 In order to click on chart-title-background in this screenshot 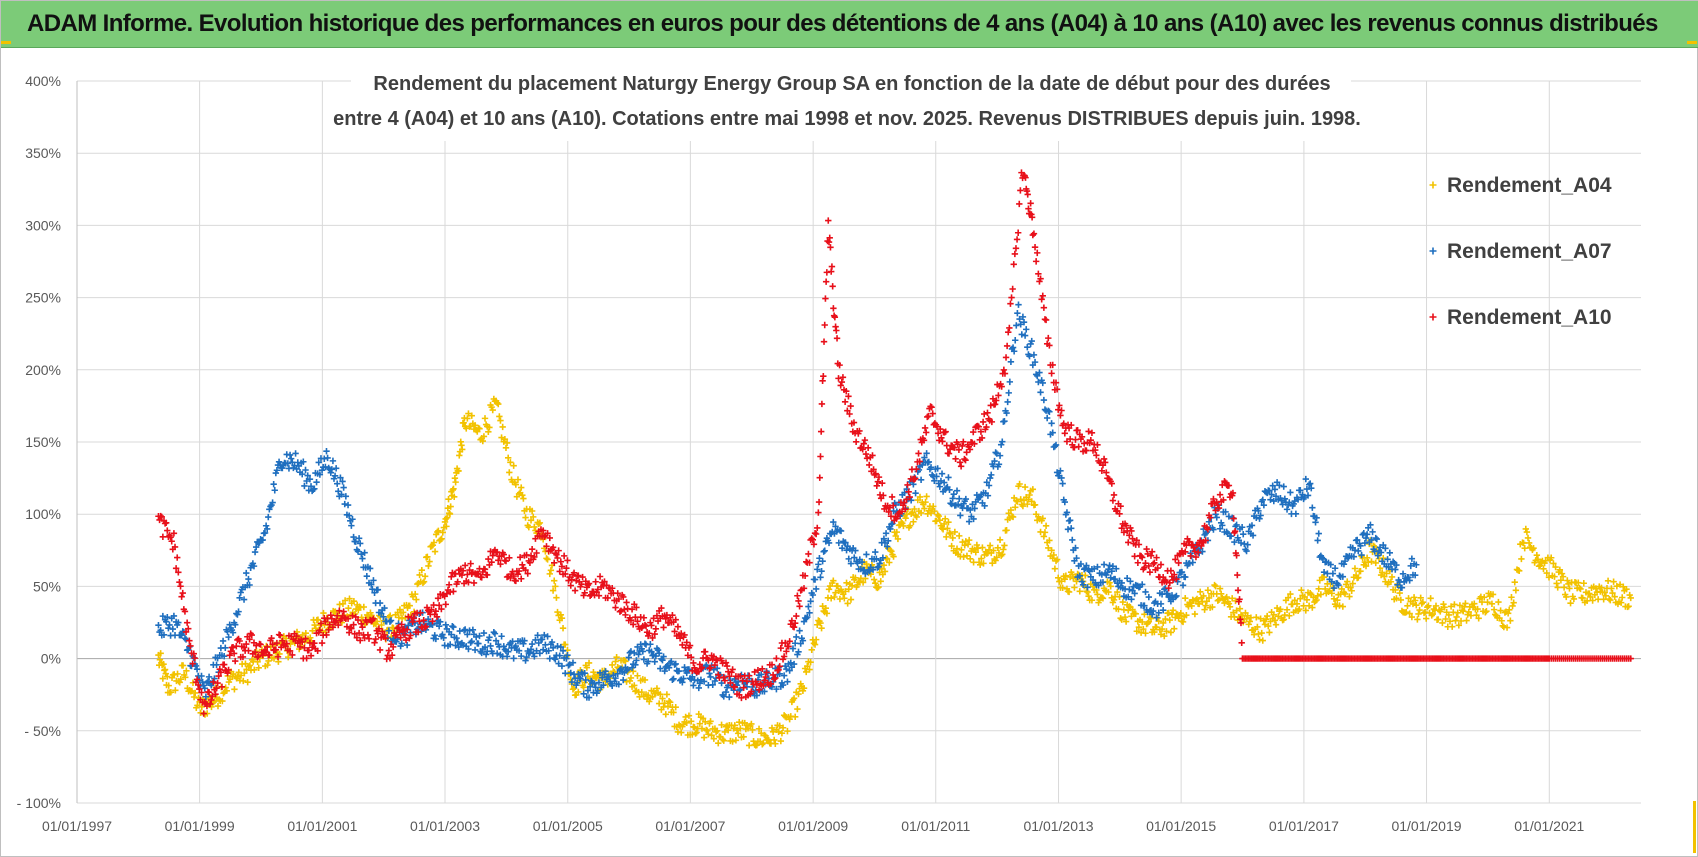, I will do `click(851, 104)`.